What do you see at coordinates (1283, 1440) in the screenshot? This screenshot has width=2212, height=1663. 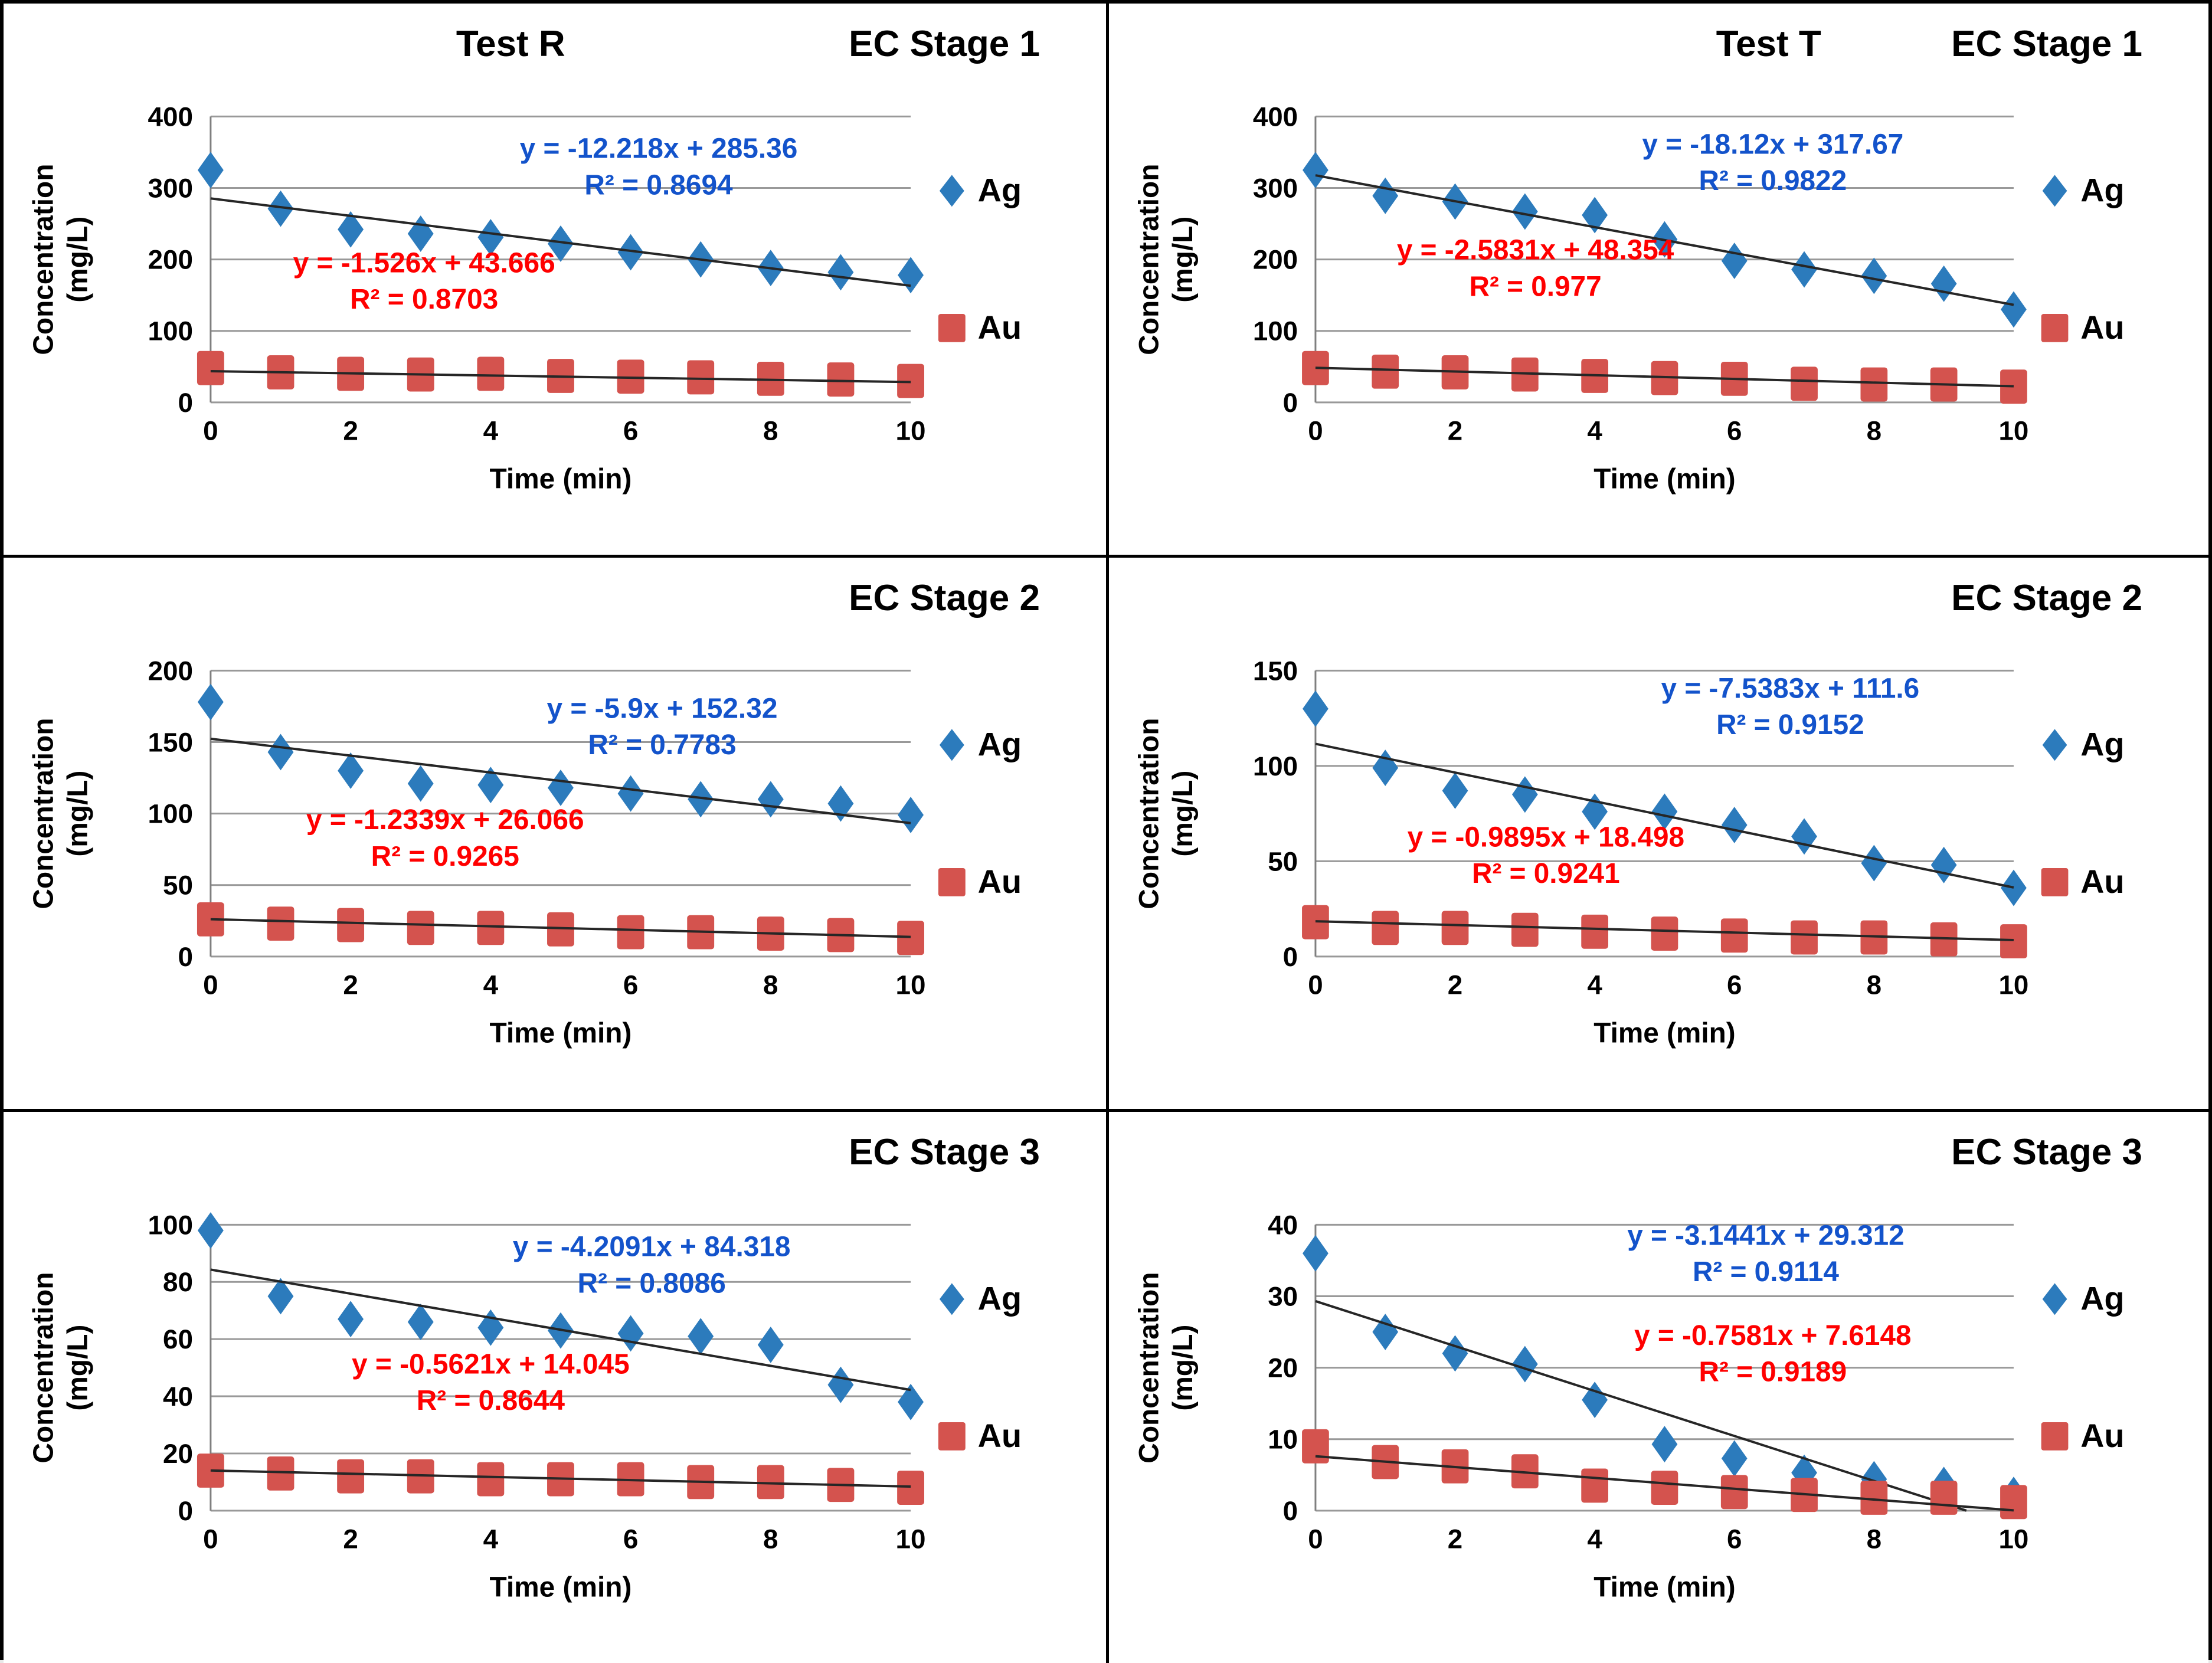 I see `y-tick-label: 10` at bounding box center [1283, 1440].